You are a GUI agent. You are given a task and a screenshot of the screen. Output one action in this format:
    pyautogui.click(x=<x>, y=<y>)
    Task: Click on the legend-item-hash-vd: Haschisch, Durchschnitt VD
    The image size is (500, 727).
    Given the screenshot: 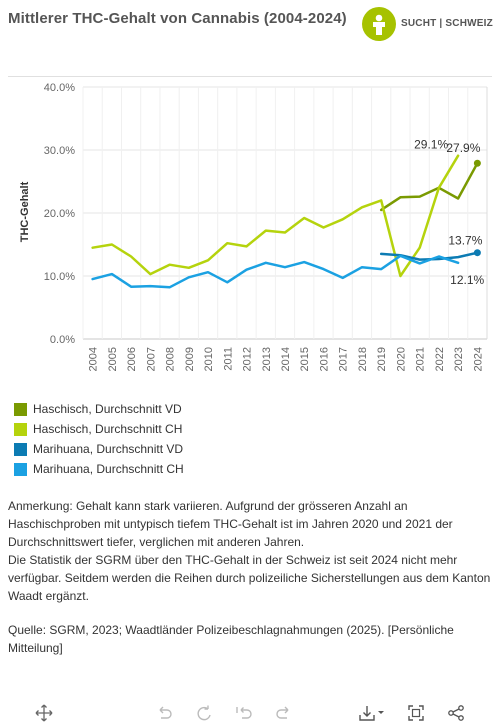 What is the action you would take?
    pyautogui.click(x=99, y=409)
    